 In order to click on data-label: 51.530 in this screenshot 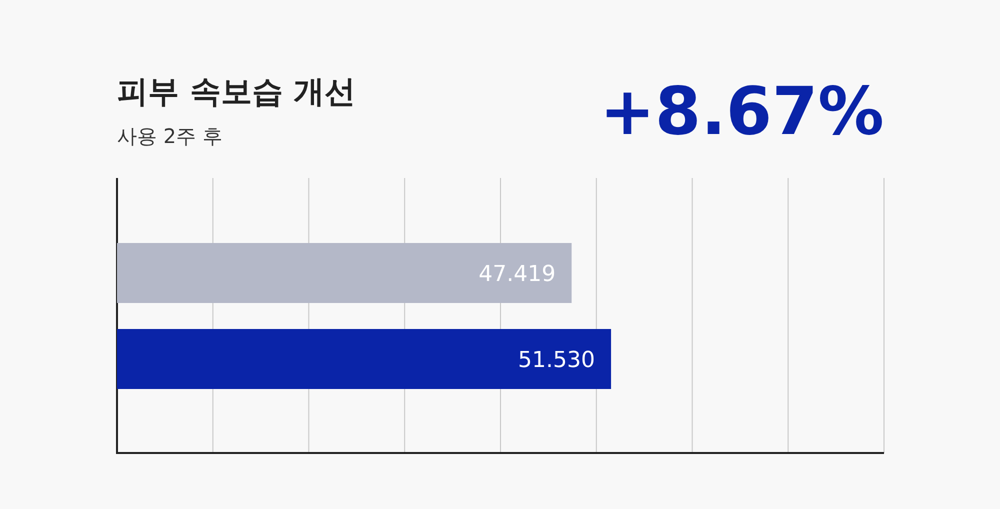, I will do `click(557, 360)`.